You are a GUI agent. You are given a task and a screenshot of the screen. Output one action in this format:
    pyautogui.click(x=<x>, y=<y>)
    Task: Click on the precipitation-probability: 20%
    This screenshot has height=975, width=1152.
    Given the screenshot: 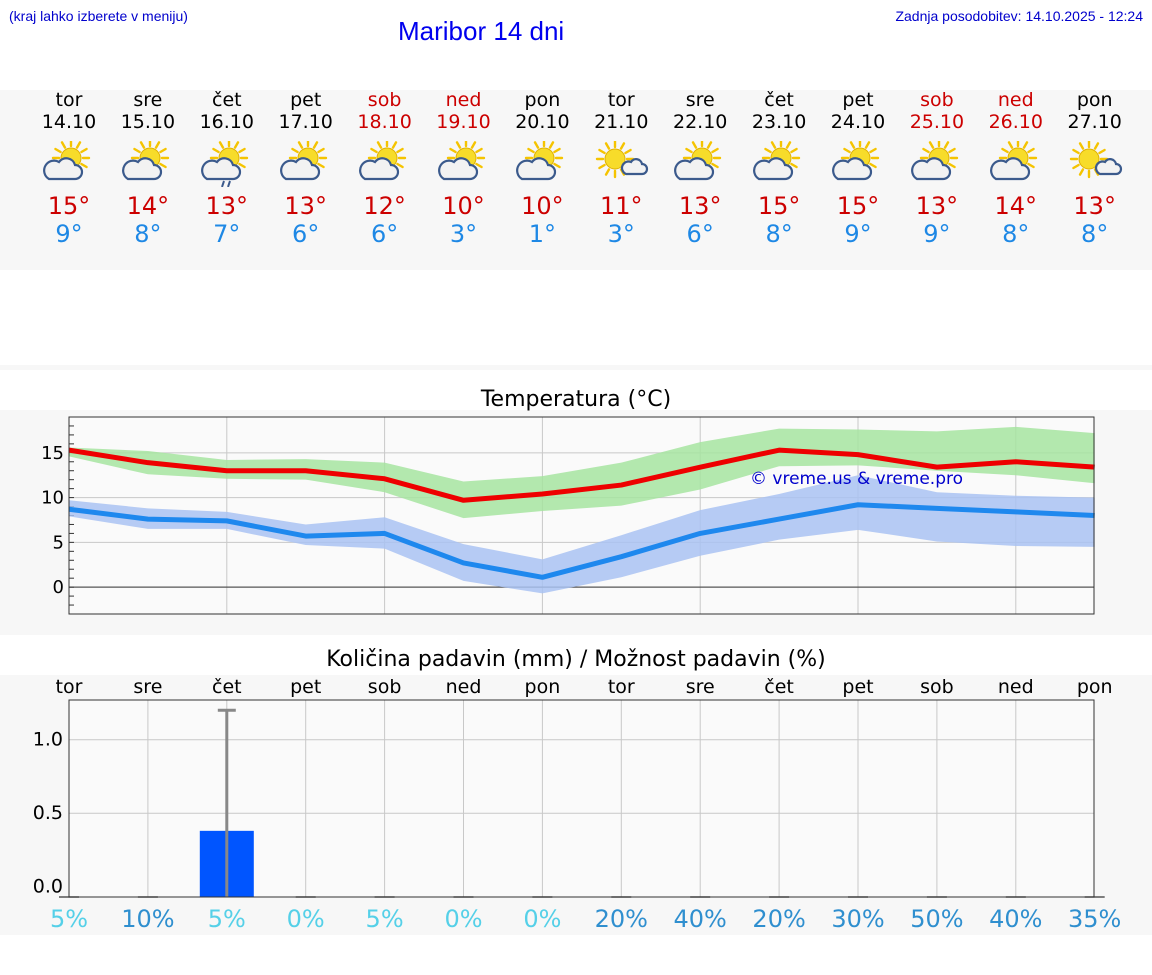 What is the action you would take?
    pyautogui.click(x=778, y=919)
    